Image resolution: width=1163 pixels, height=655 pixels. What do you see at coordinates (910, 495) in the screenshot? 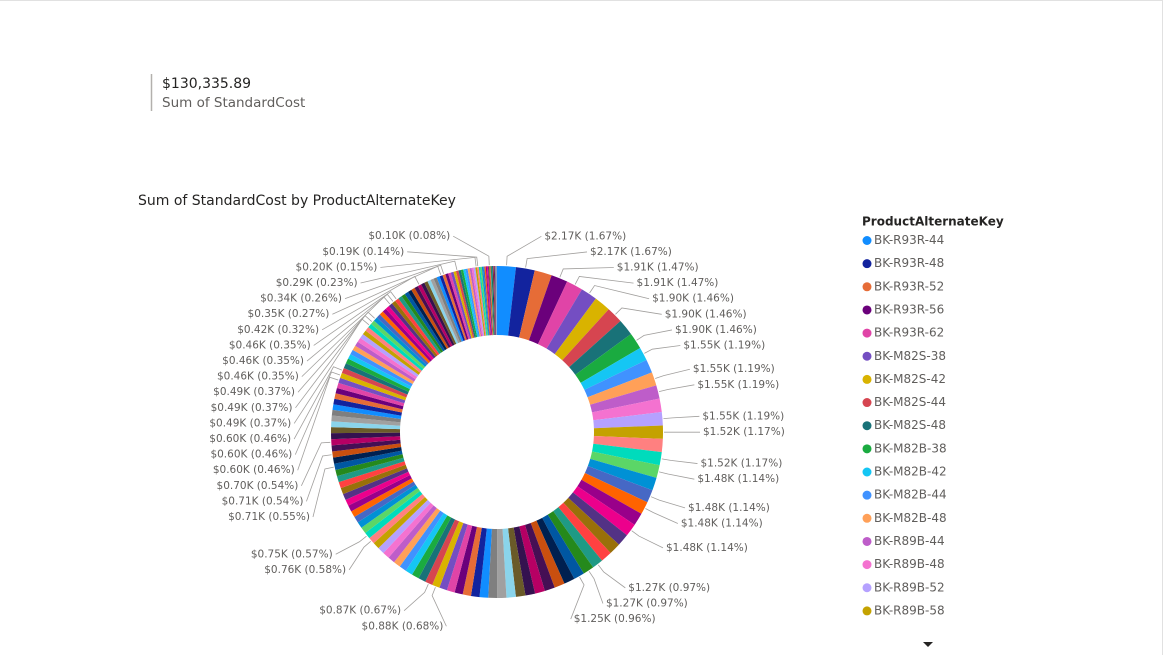
I see `legend-label: BK-M82B-44` at bounding box center [910, 495].